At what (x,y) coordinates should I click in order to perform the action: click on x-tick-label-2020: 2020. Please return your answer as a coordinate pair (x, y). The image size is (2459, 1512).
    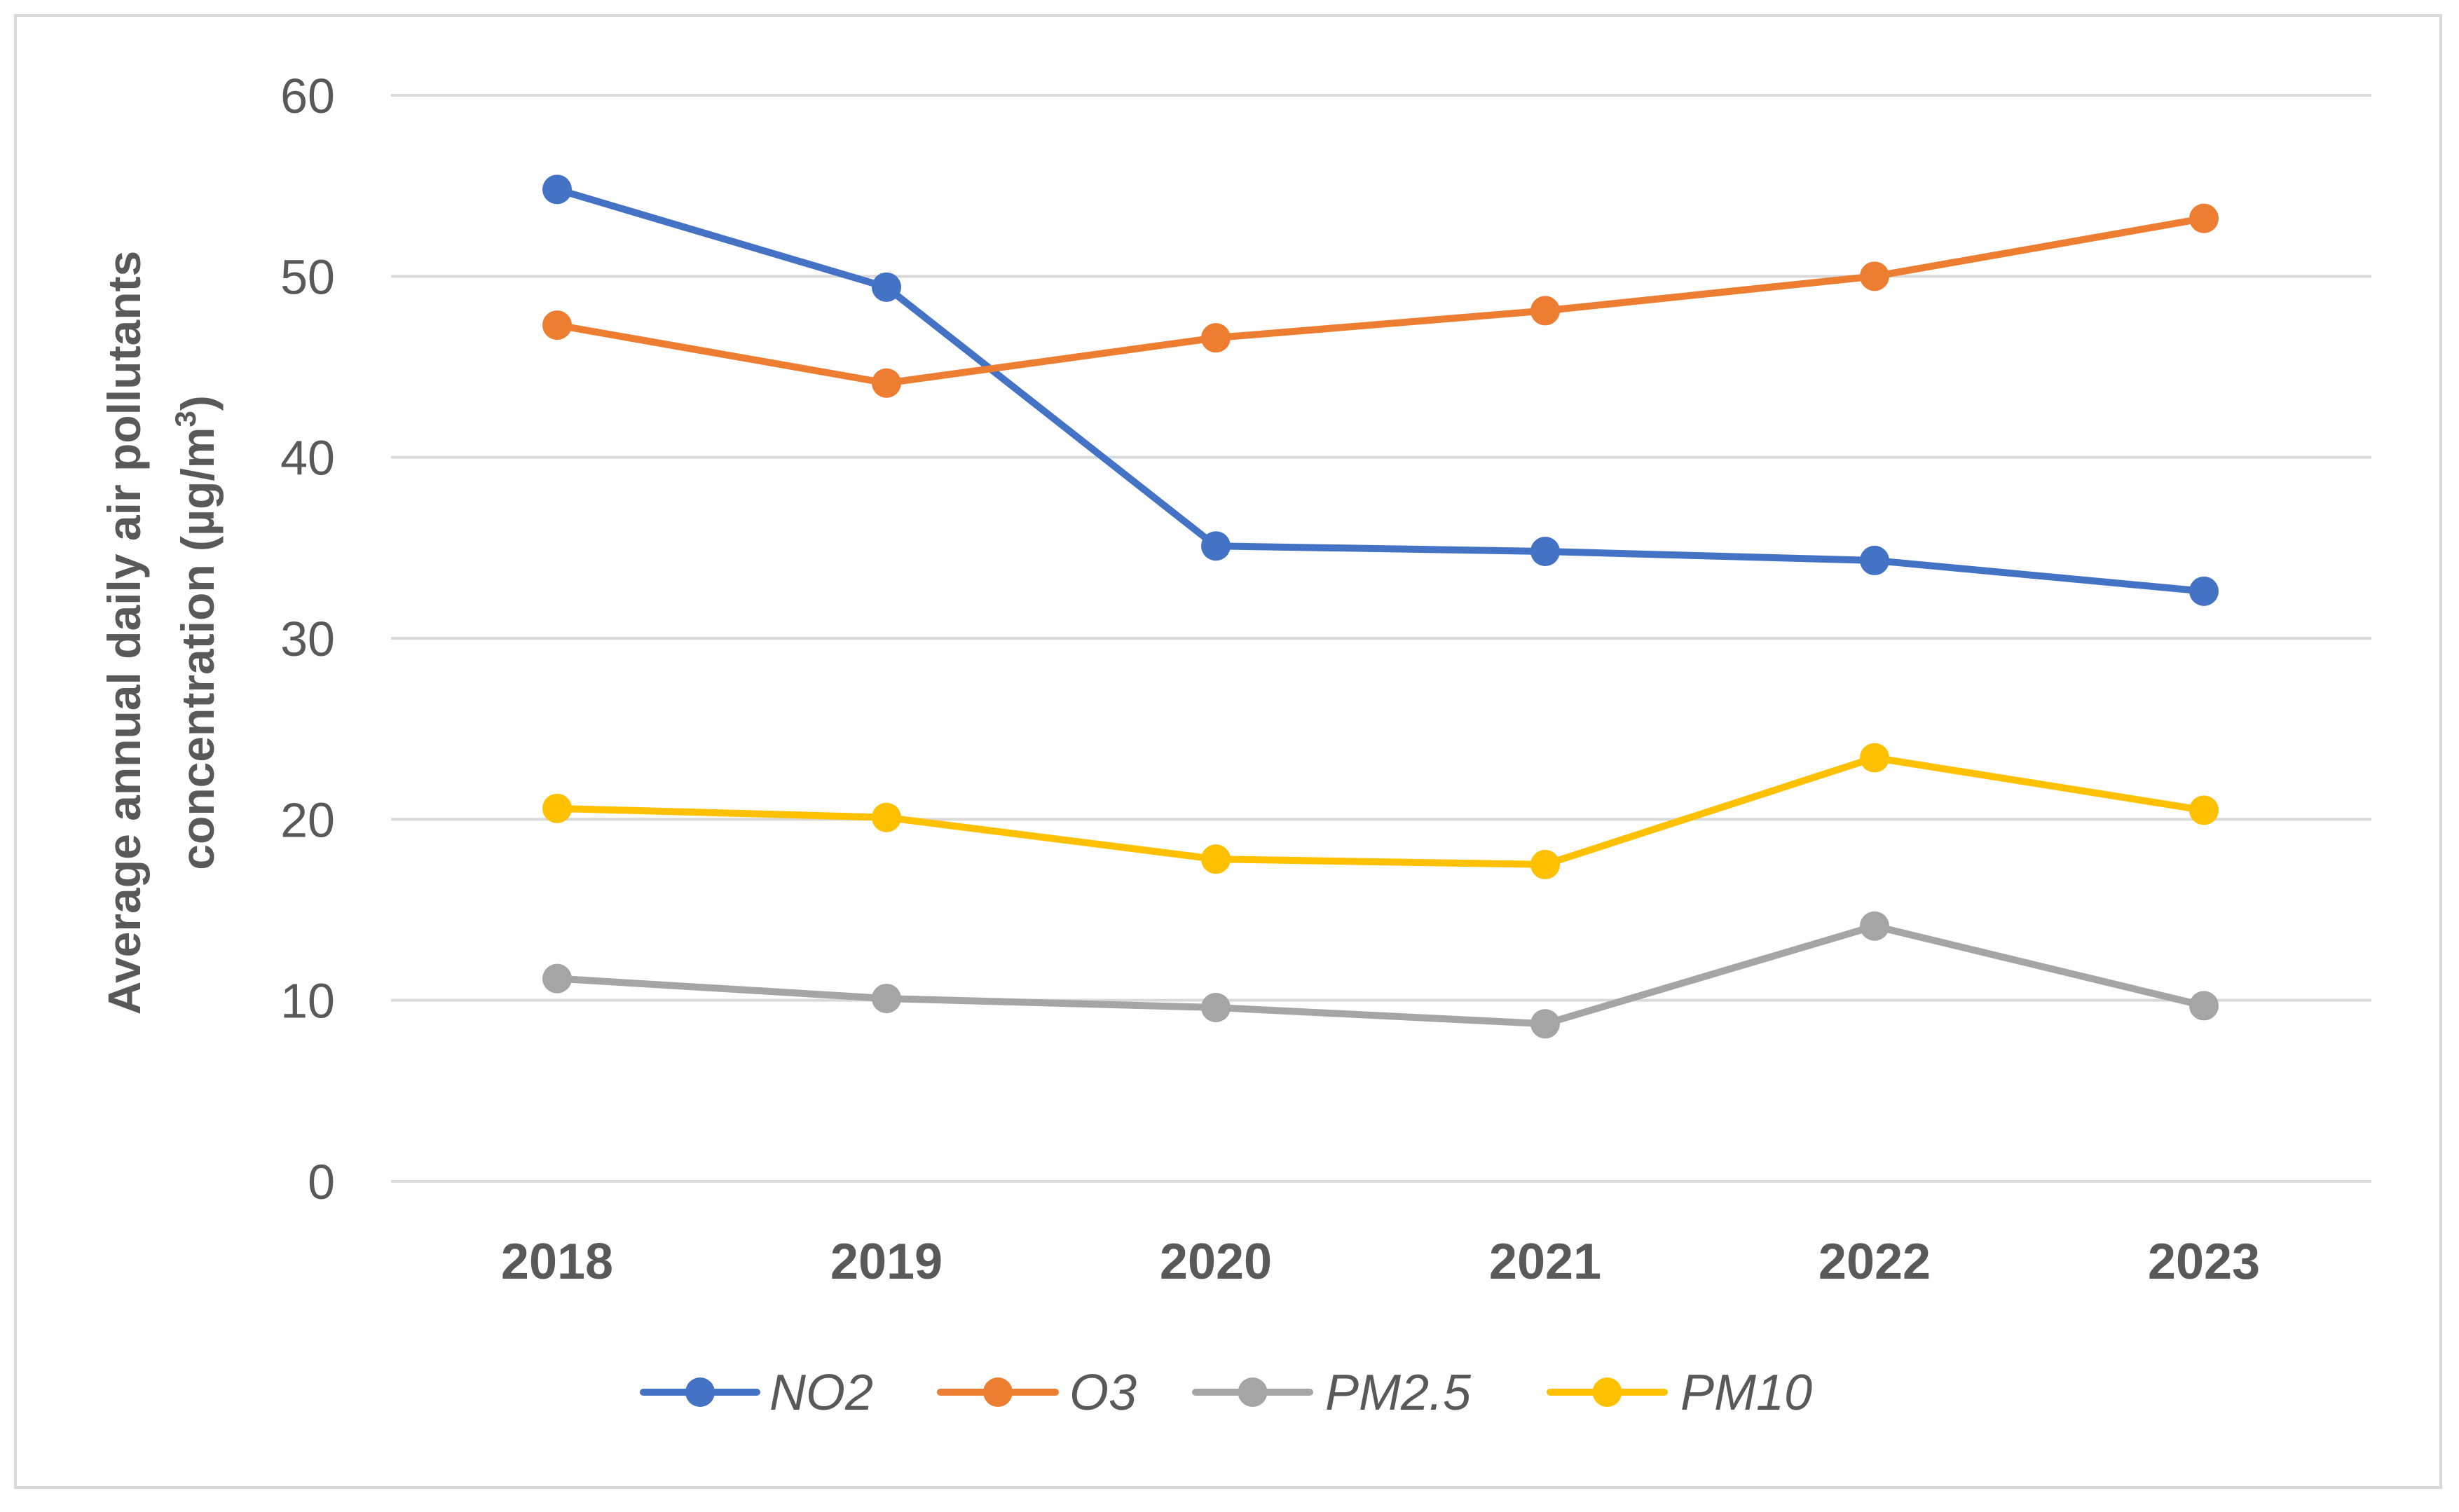
    Looking at the image, I should click on (1216, 1262).